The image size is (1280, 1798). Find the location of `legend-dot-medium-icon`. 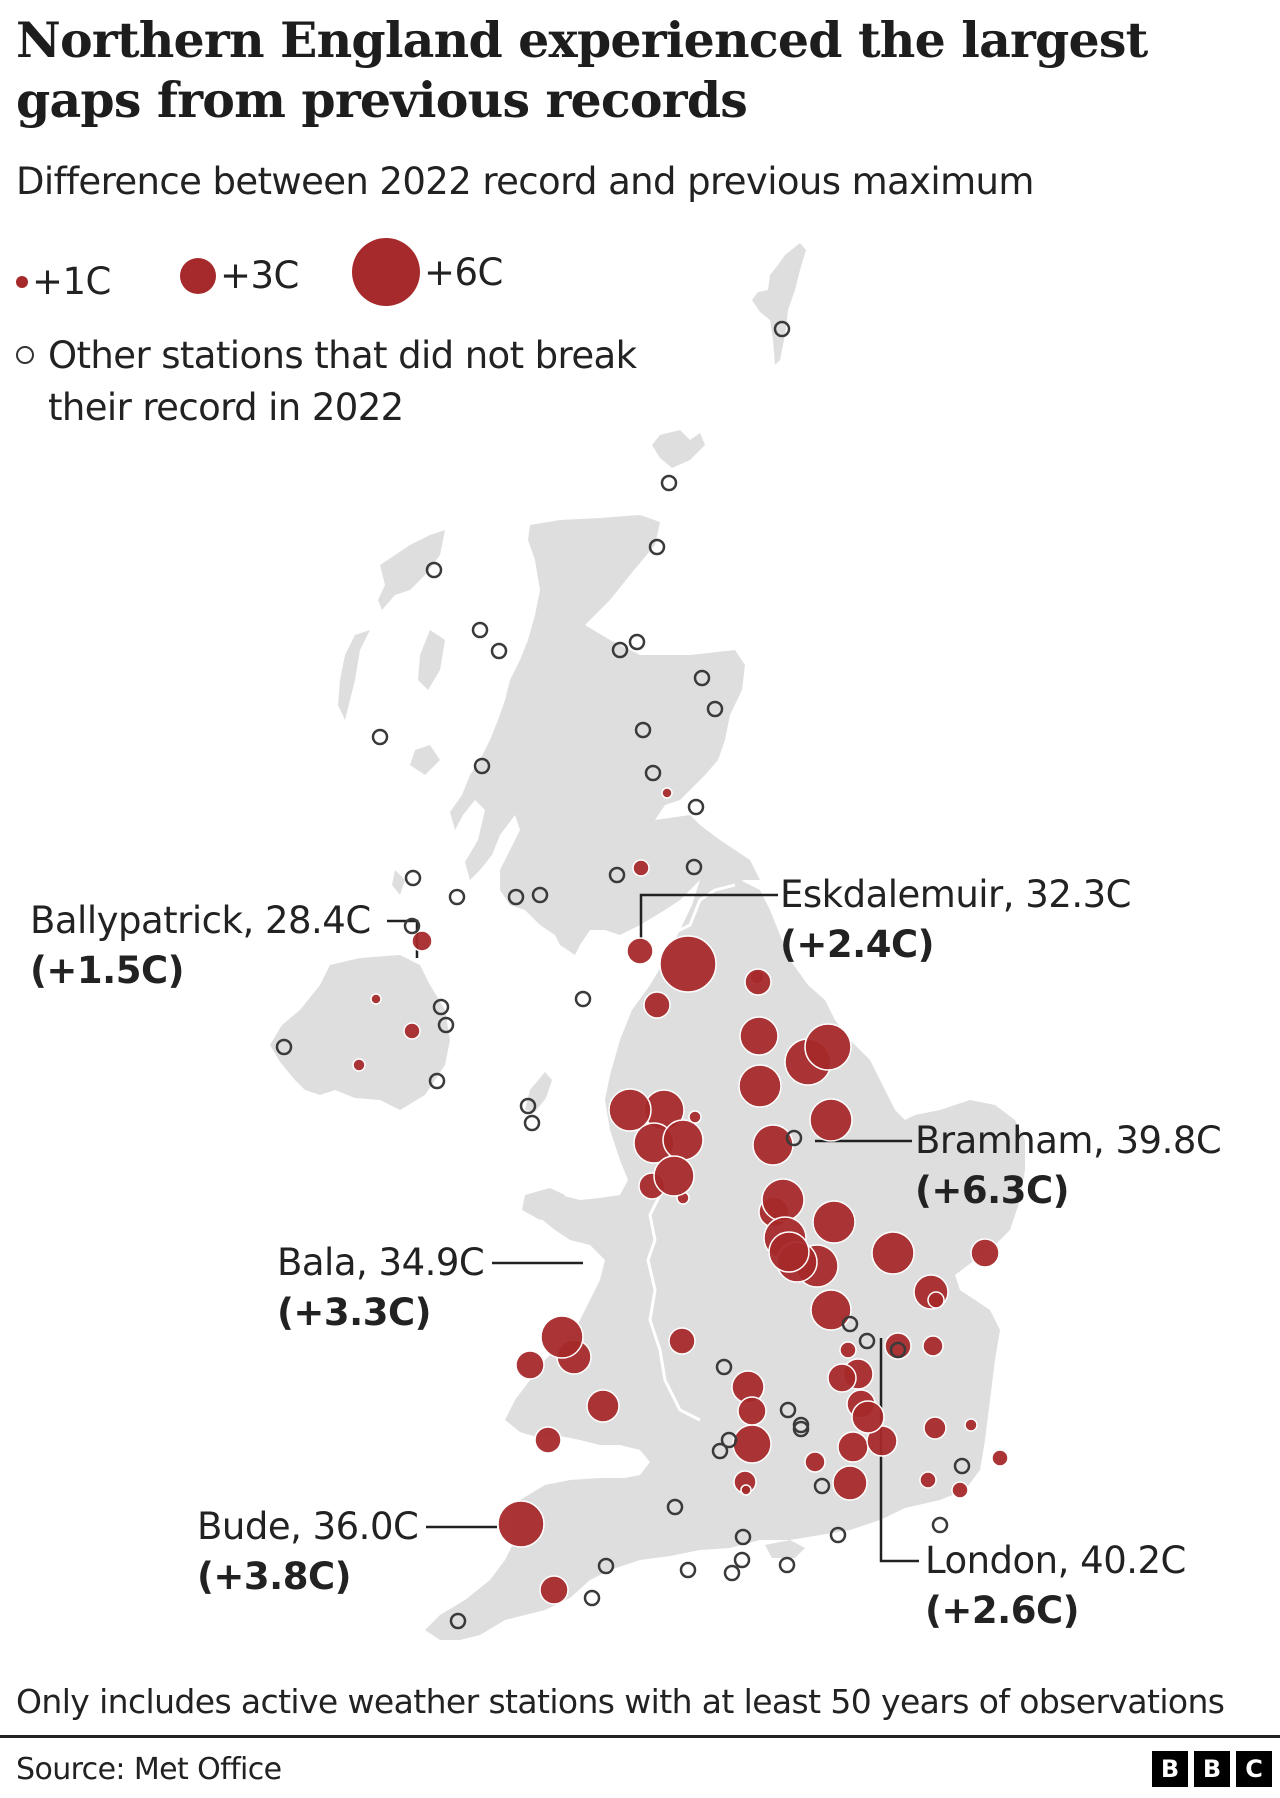

legend-dot-medium-icon is located at coordinates (198, 275).